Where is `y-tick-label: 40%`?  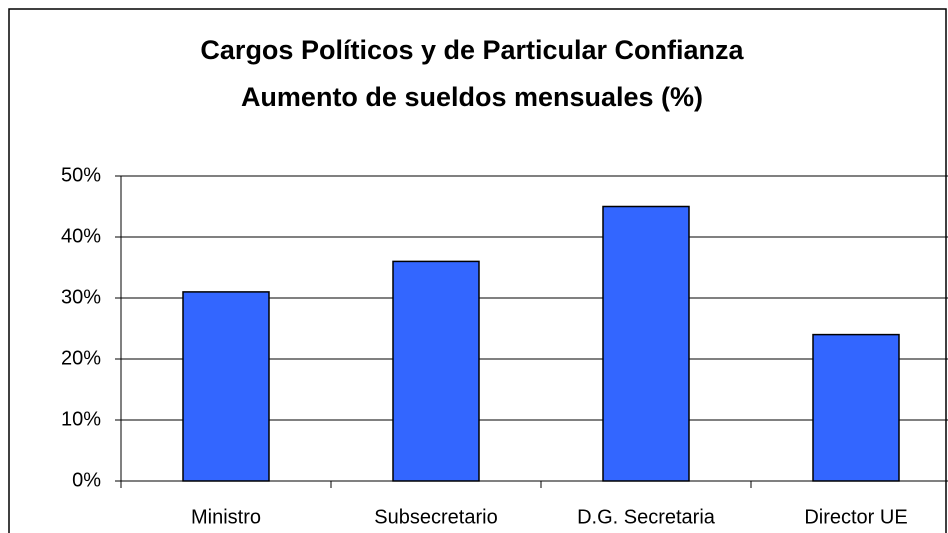 y-tick-label: 40% is located at coordinates (81, 236).